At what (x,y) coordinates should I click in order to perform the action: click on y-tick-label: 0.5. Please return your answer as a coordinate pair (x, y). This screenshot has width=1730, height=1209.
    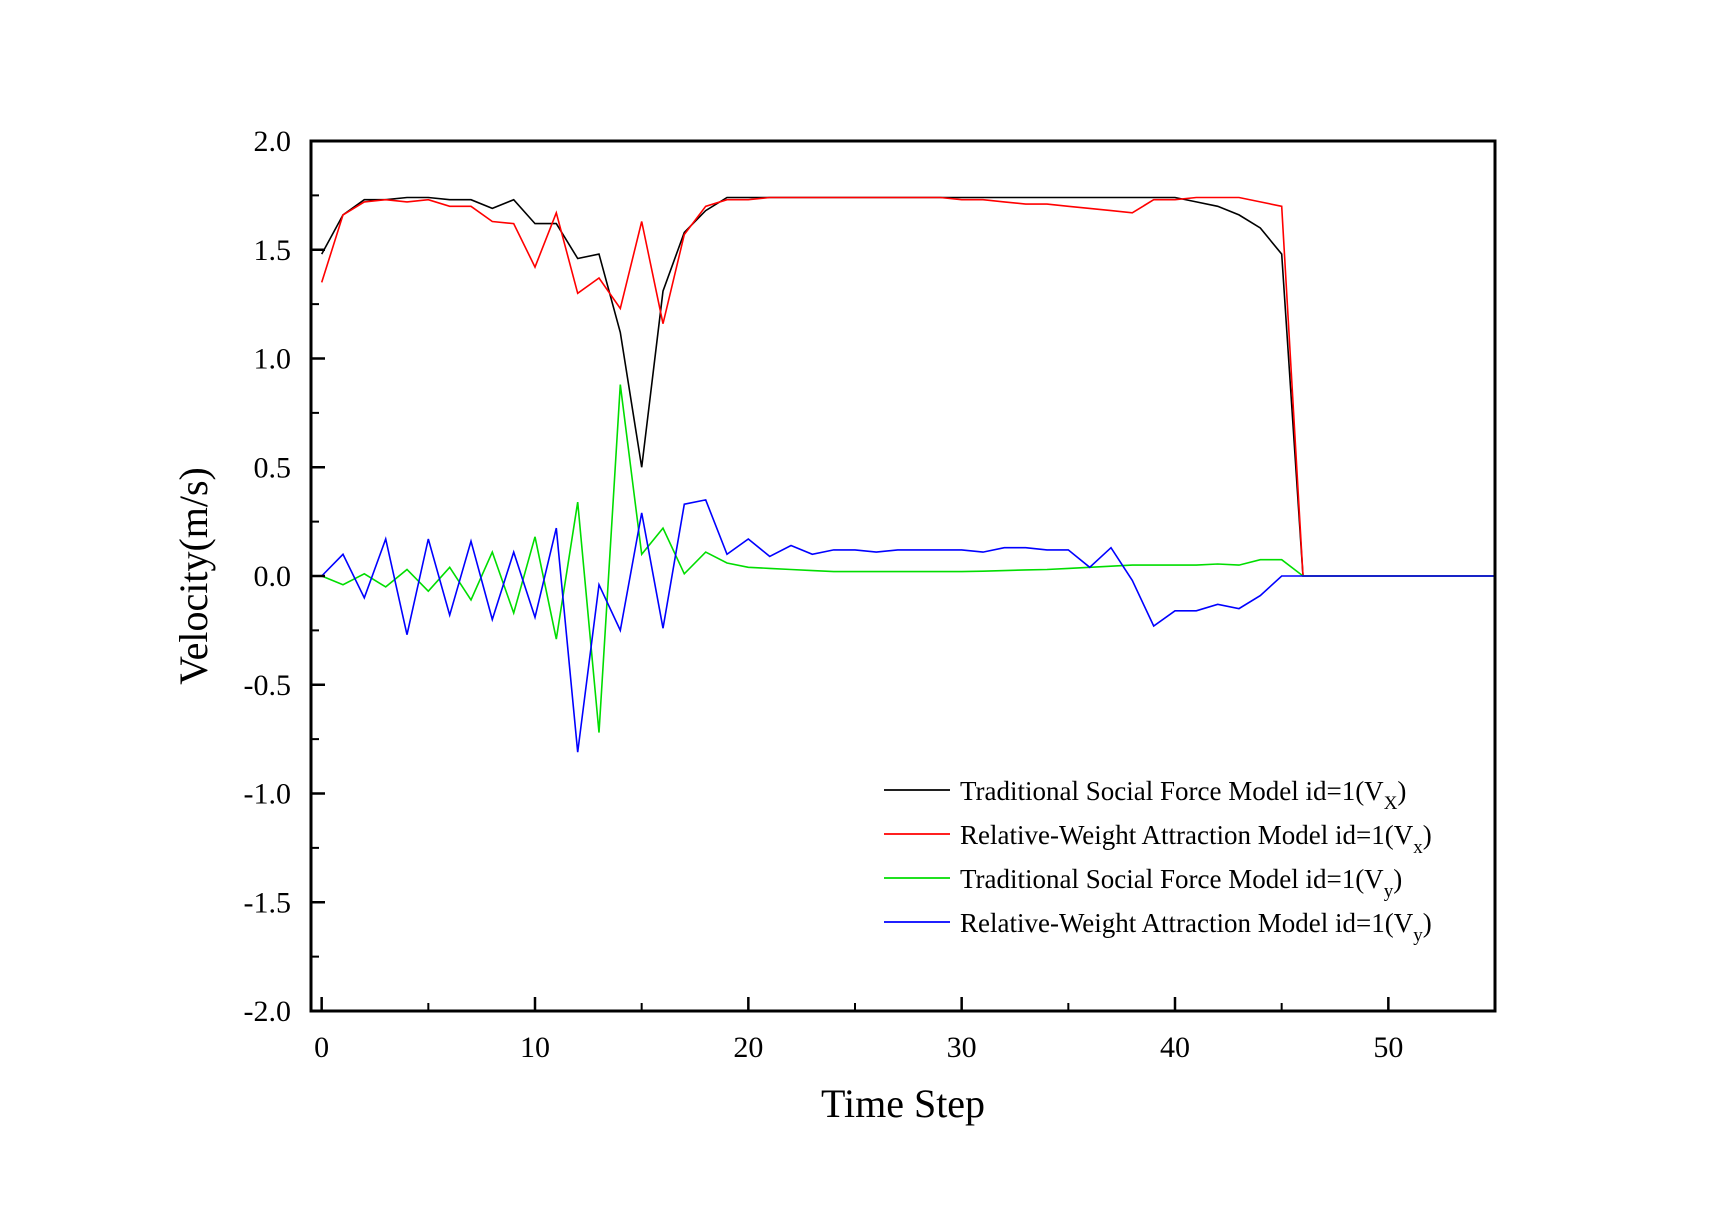
    Looking at the image, I should click on (273, 467).